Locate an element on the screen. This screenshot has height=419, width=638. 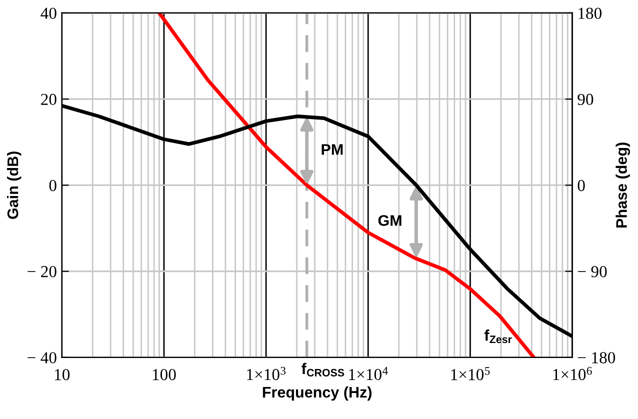
y2-tick-label: − 90 is located at coordinates (592, 272).